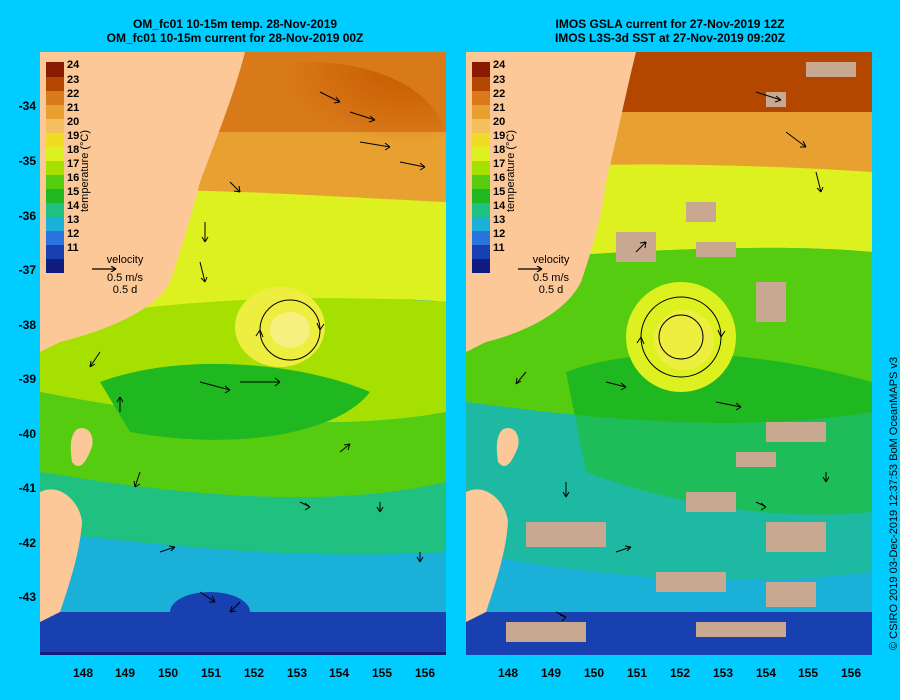 This screenshot has width=900, height=700. Describe the element at coordinates (499, 108) in the screenshot. I see `right-colorbar-tick: 21` at that location.